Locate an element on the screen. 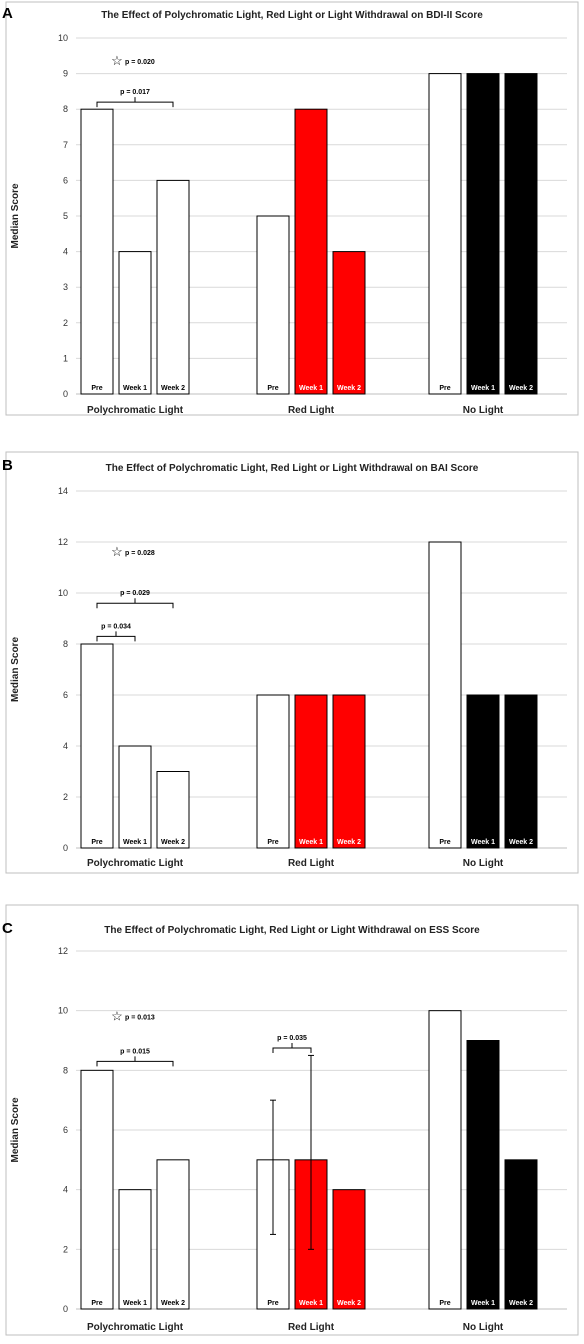  star-p-value: p = 0.028 is located at coordinates (140, 553).